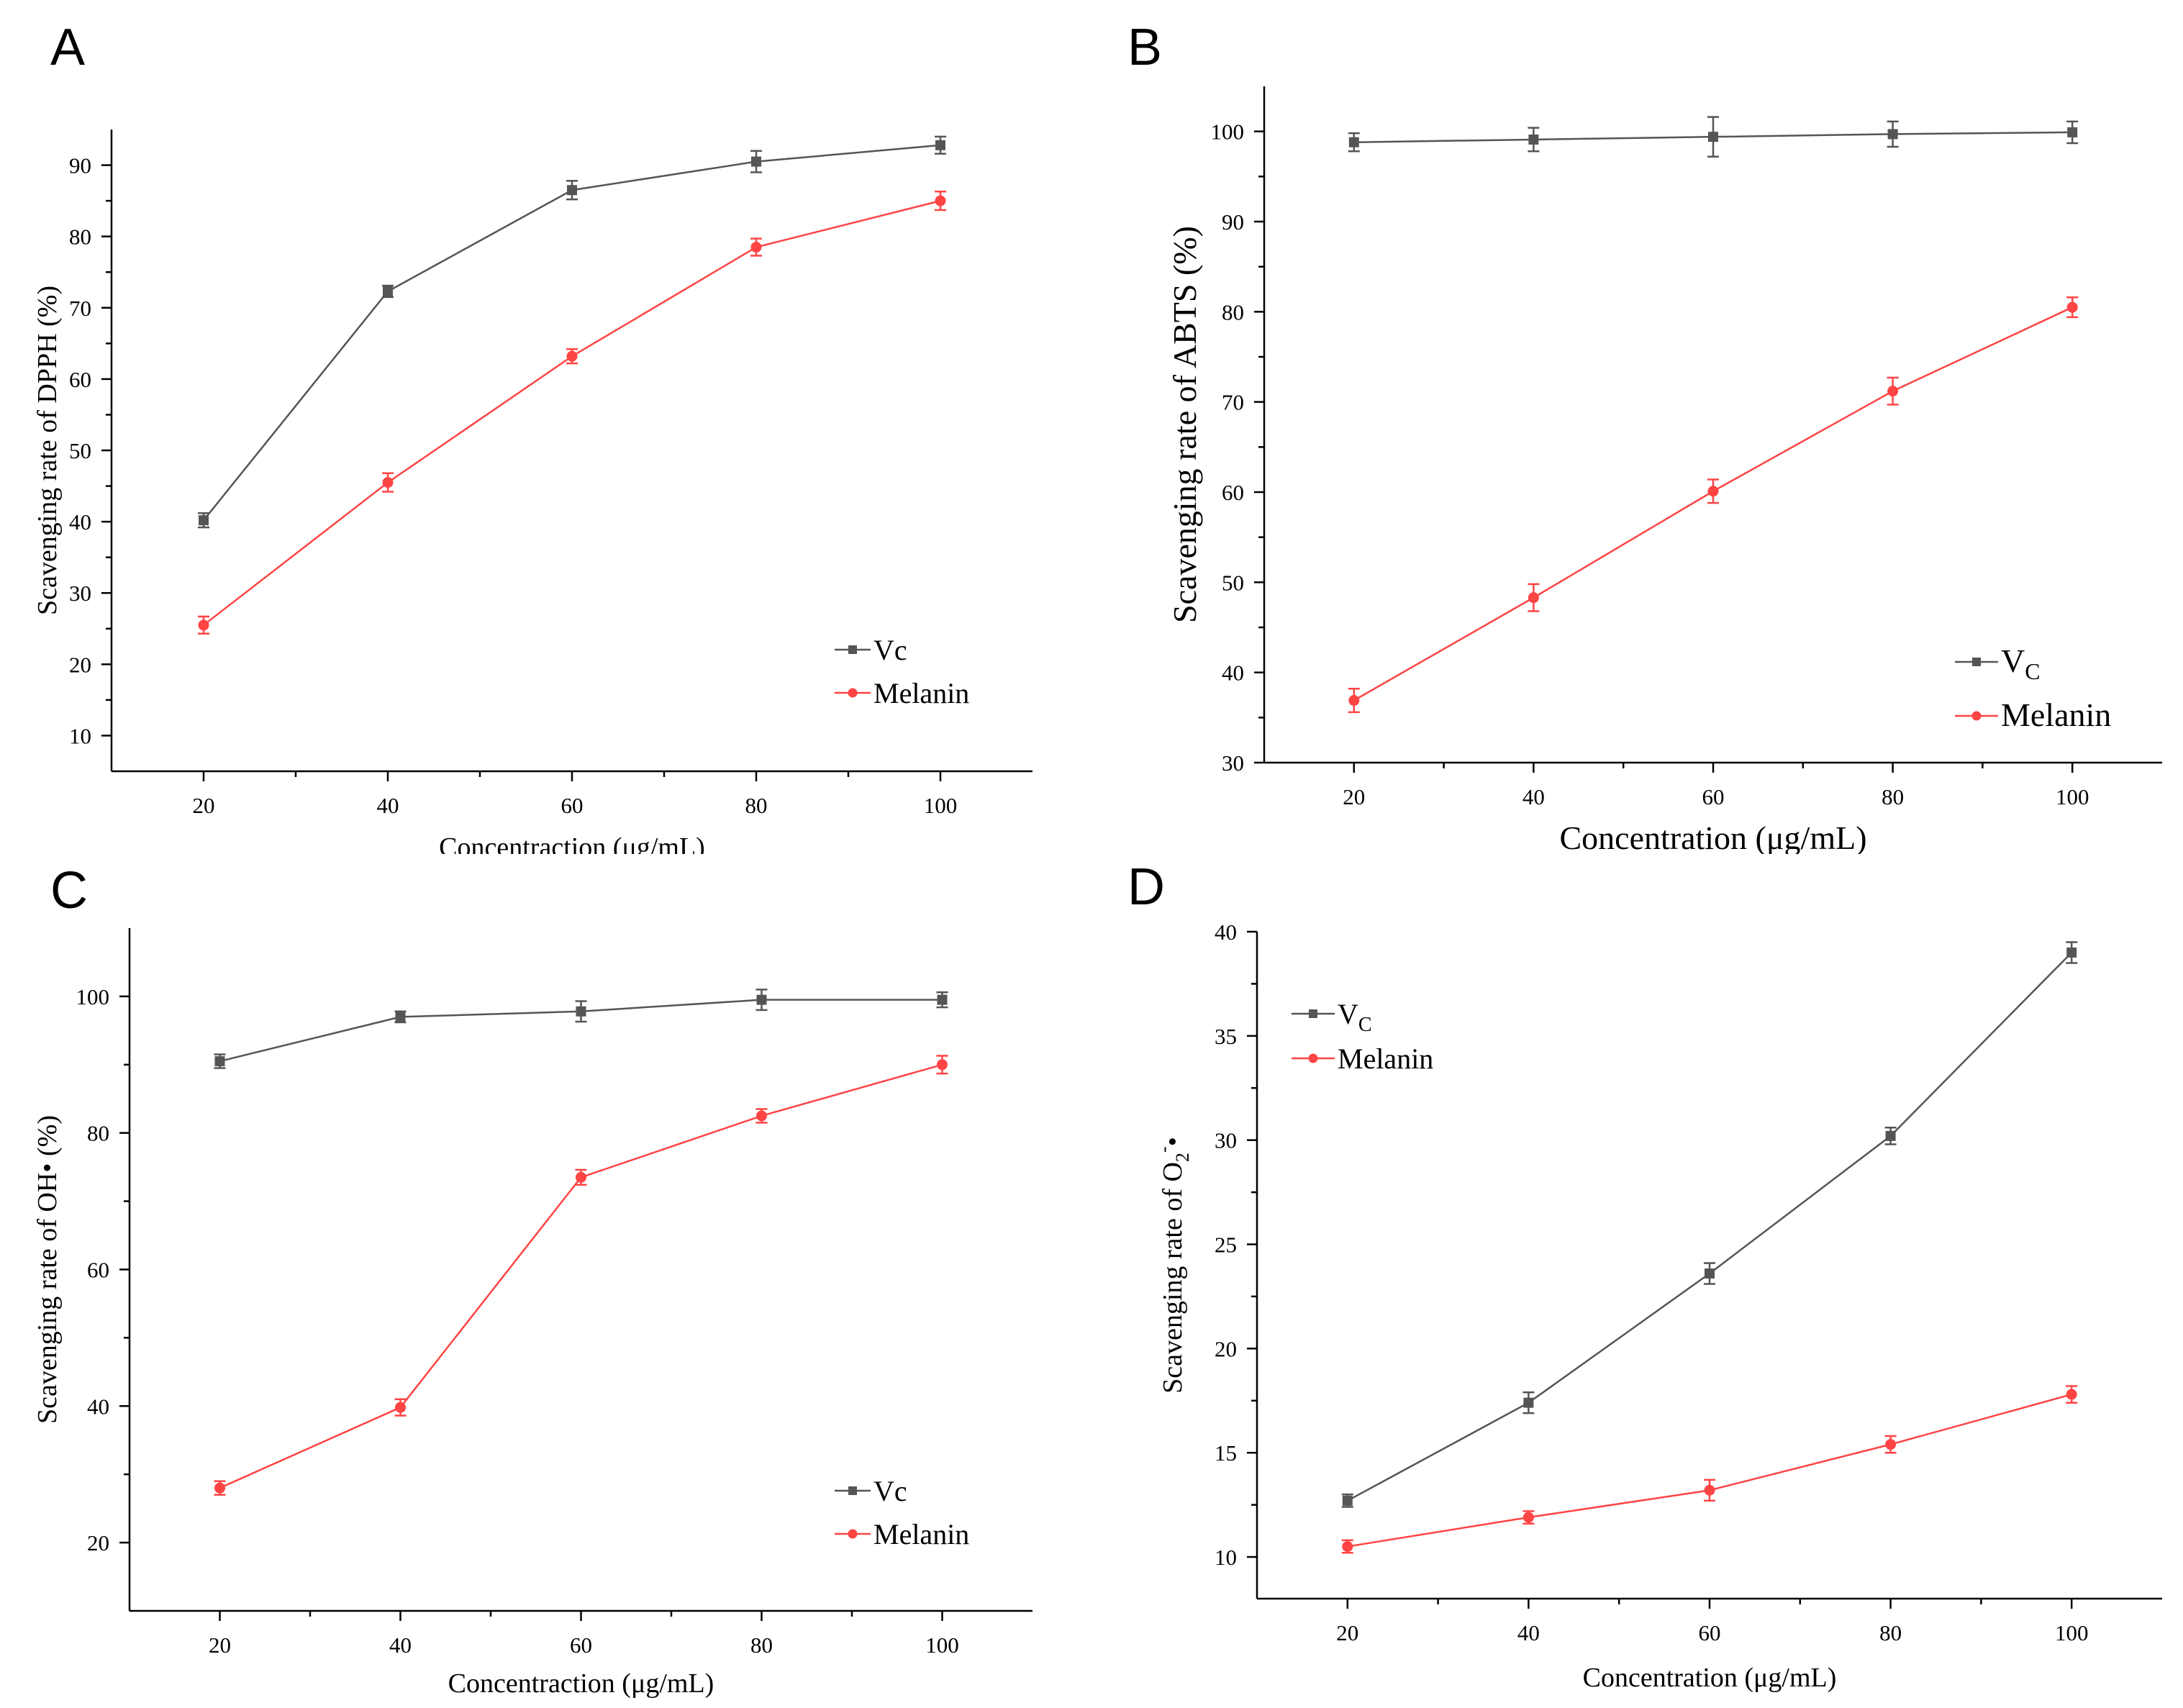 This screenshot has width=2183, height=1708. What do you see at coordinates (1233, 673) in the screenshot?
I see `y-tick-label-b: 40` at bounding box center [1233, 673].